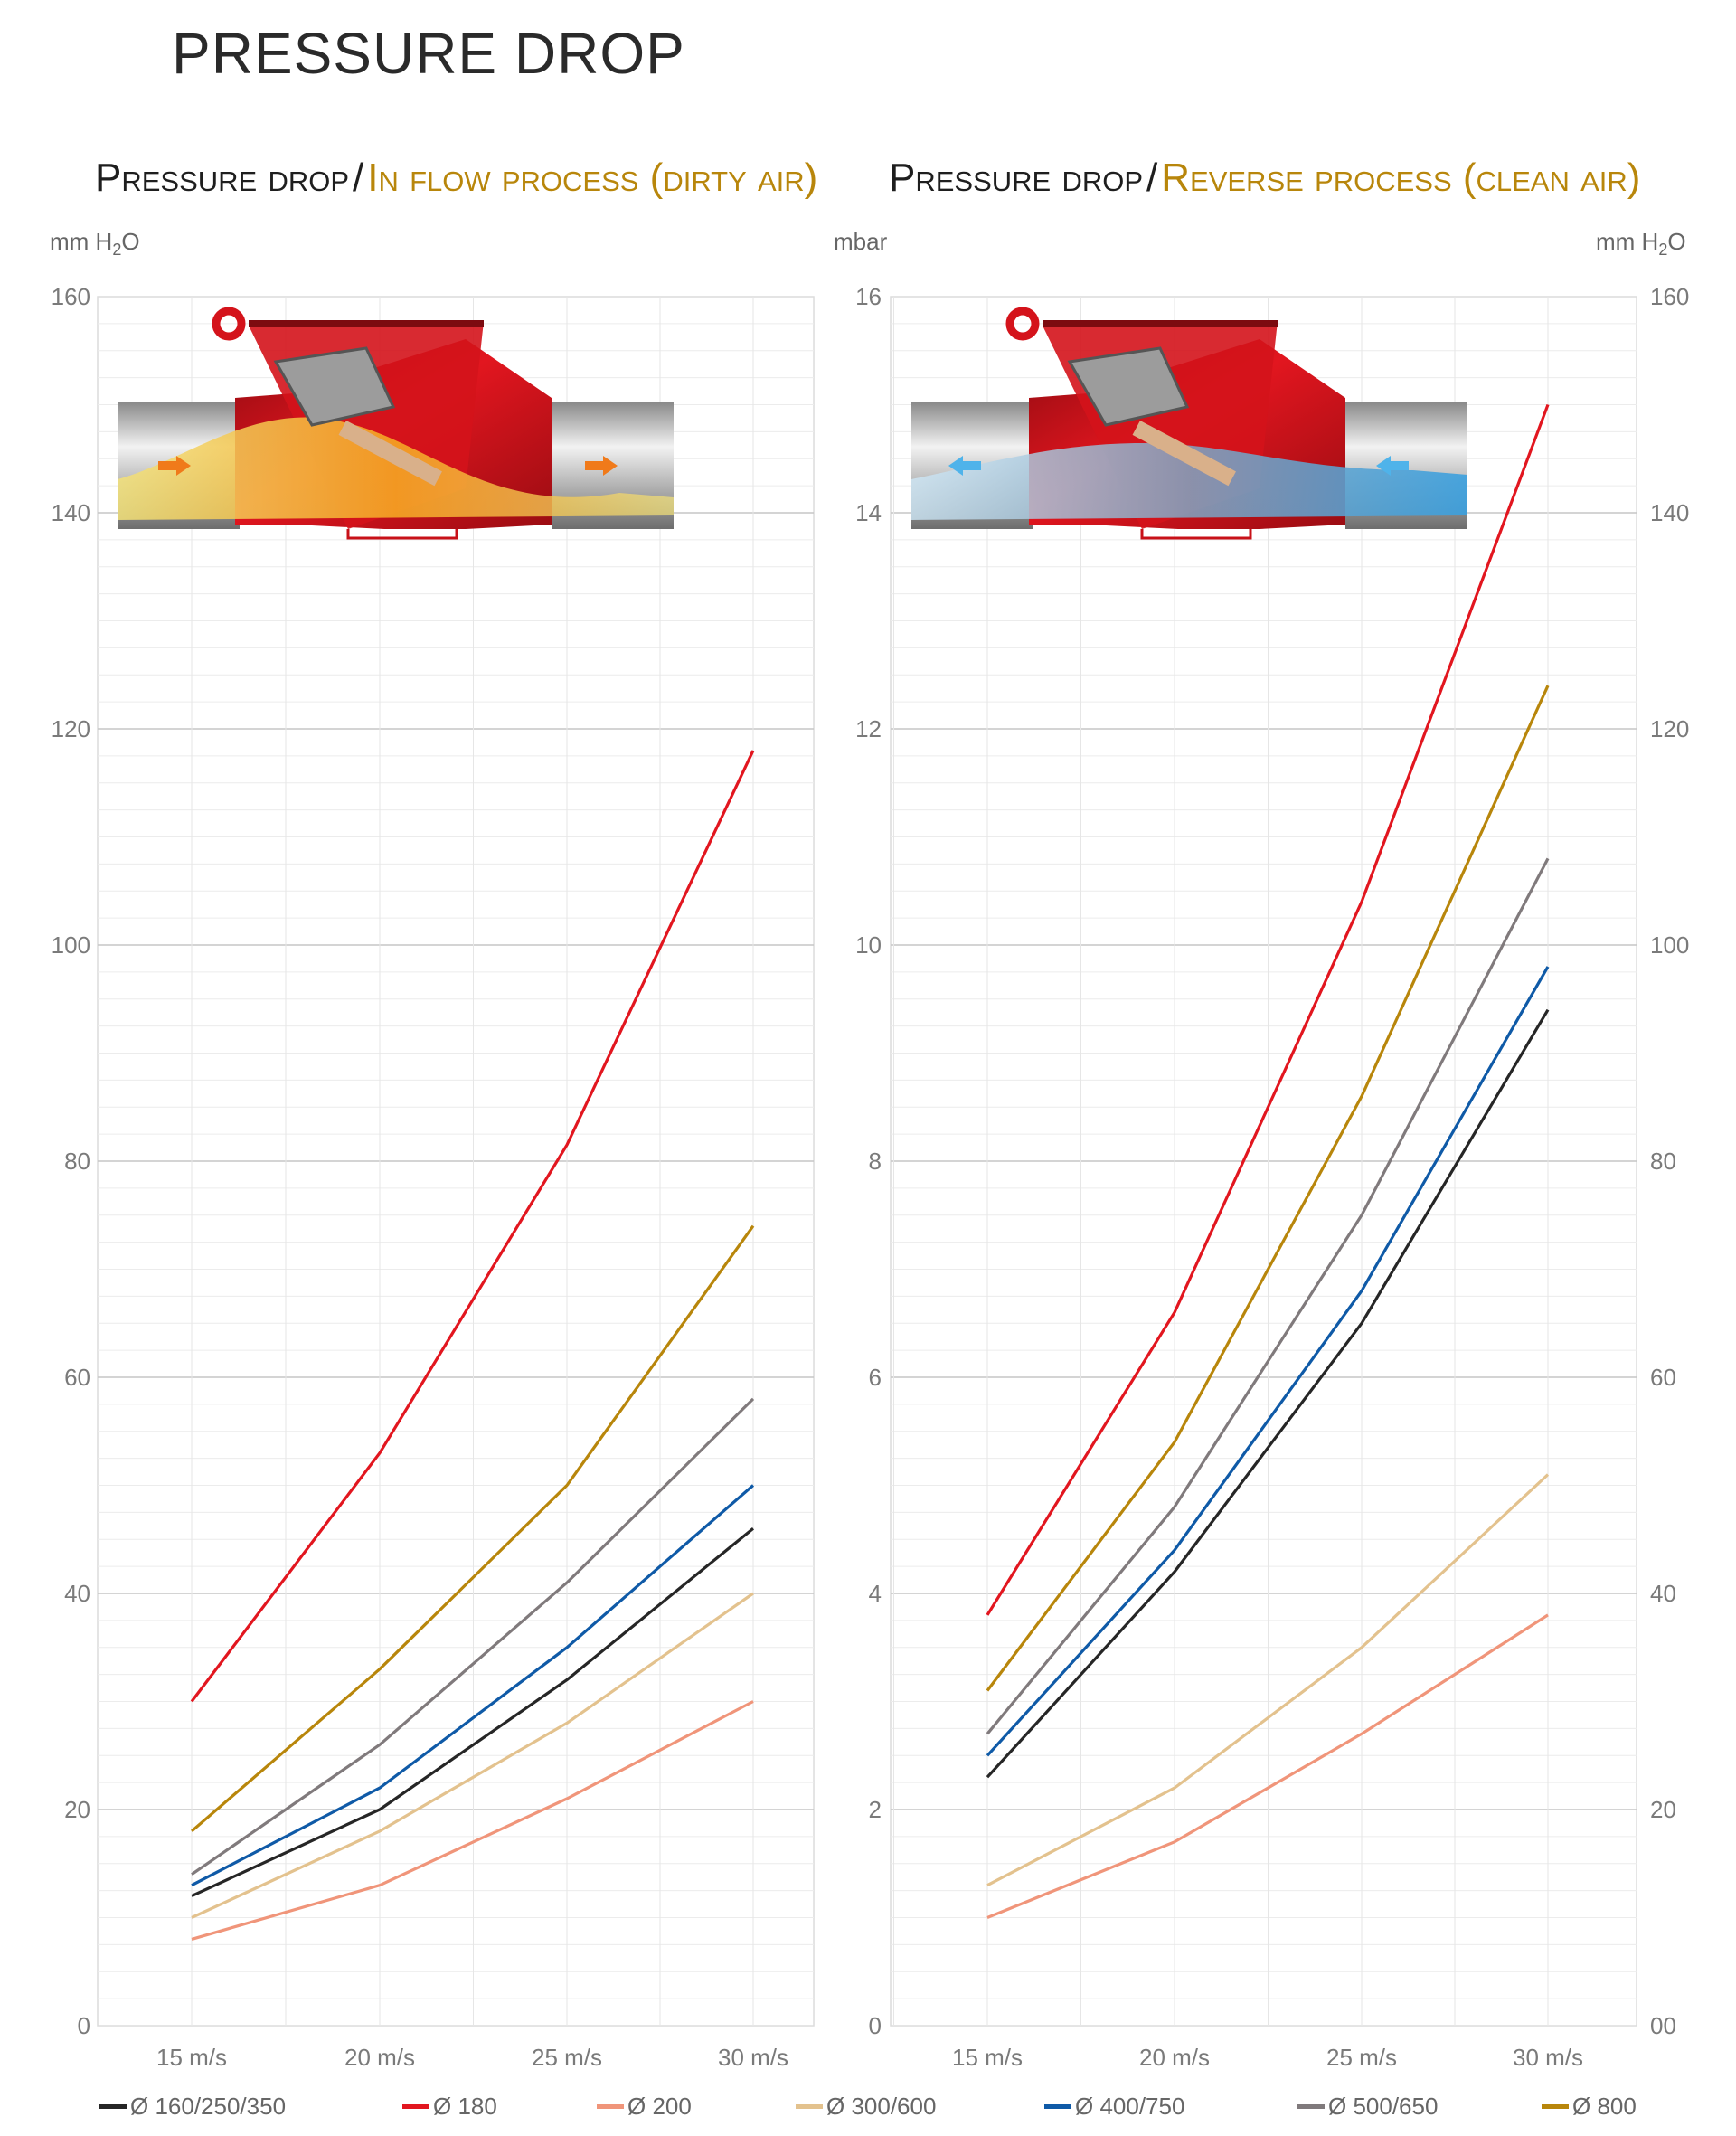 Image resolution: width=1736 pixels, height=2136 pixels. Describe the element at coordinates (1401, 178) in the screenshot. I see `chart-title-reverse-process: Reverse process (clean air)` at that location.